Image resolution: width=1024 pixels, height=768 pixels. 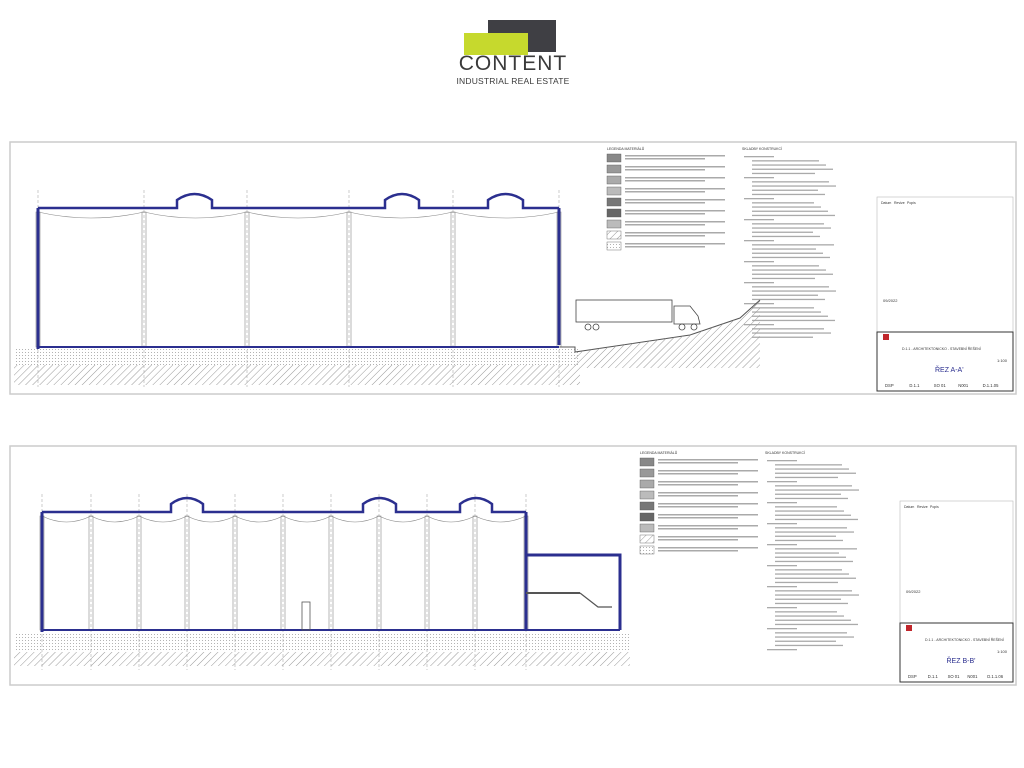 What do you see at coordinates (912, 676) in the screenshot?
I see `drawing-code: DSP` at bounding box center [912, 676].